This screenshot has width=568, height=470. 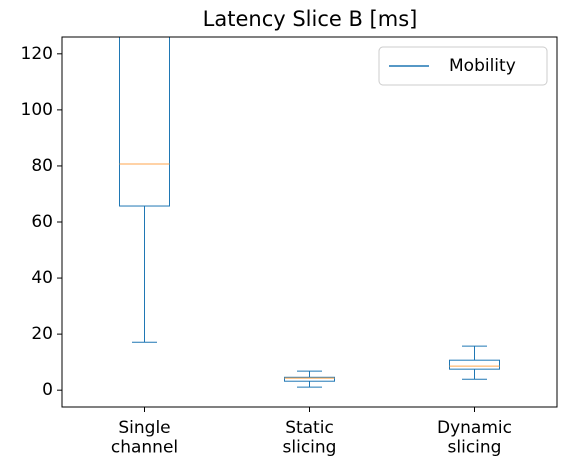 I want to click on x-tick-label: Single channel, so click(x=144, y=438).